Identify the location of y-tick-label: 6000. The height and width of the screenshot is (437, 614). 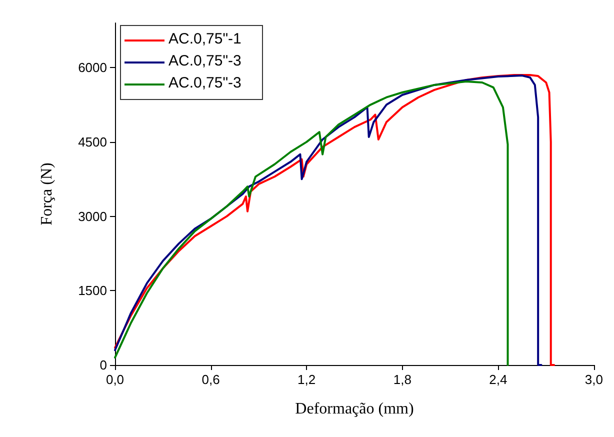
(92, 68).